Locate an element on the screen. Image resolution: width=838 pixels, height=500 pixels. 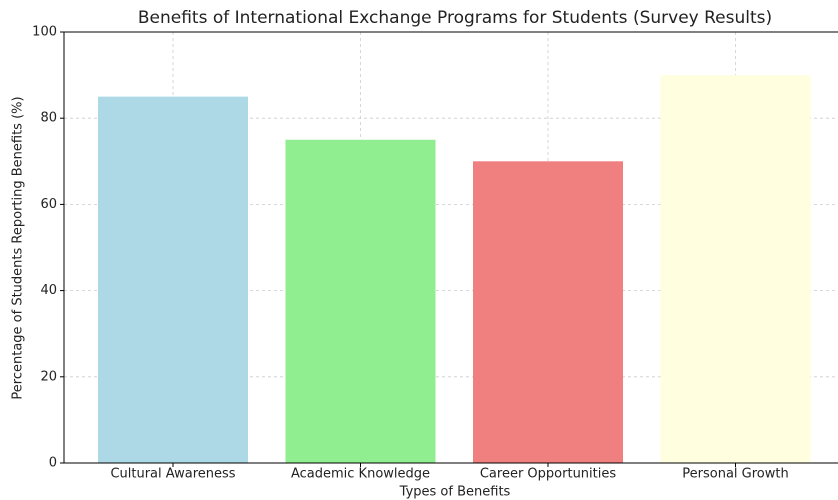
y-tick-label: 80 is located at coordinates (48, 118).